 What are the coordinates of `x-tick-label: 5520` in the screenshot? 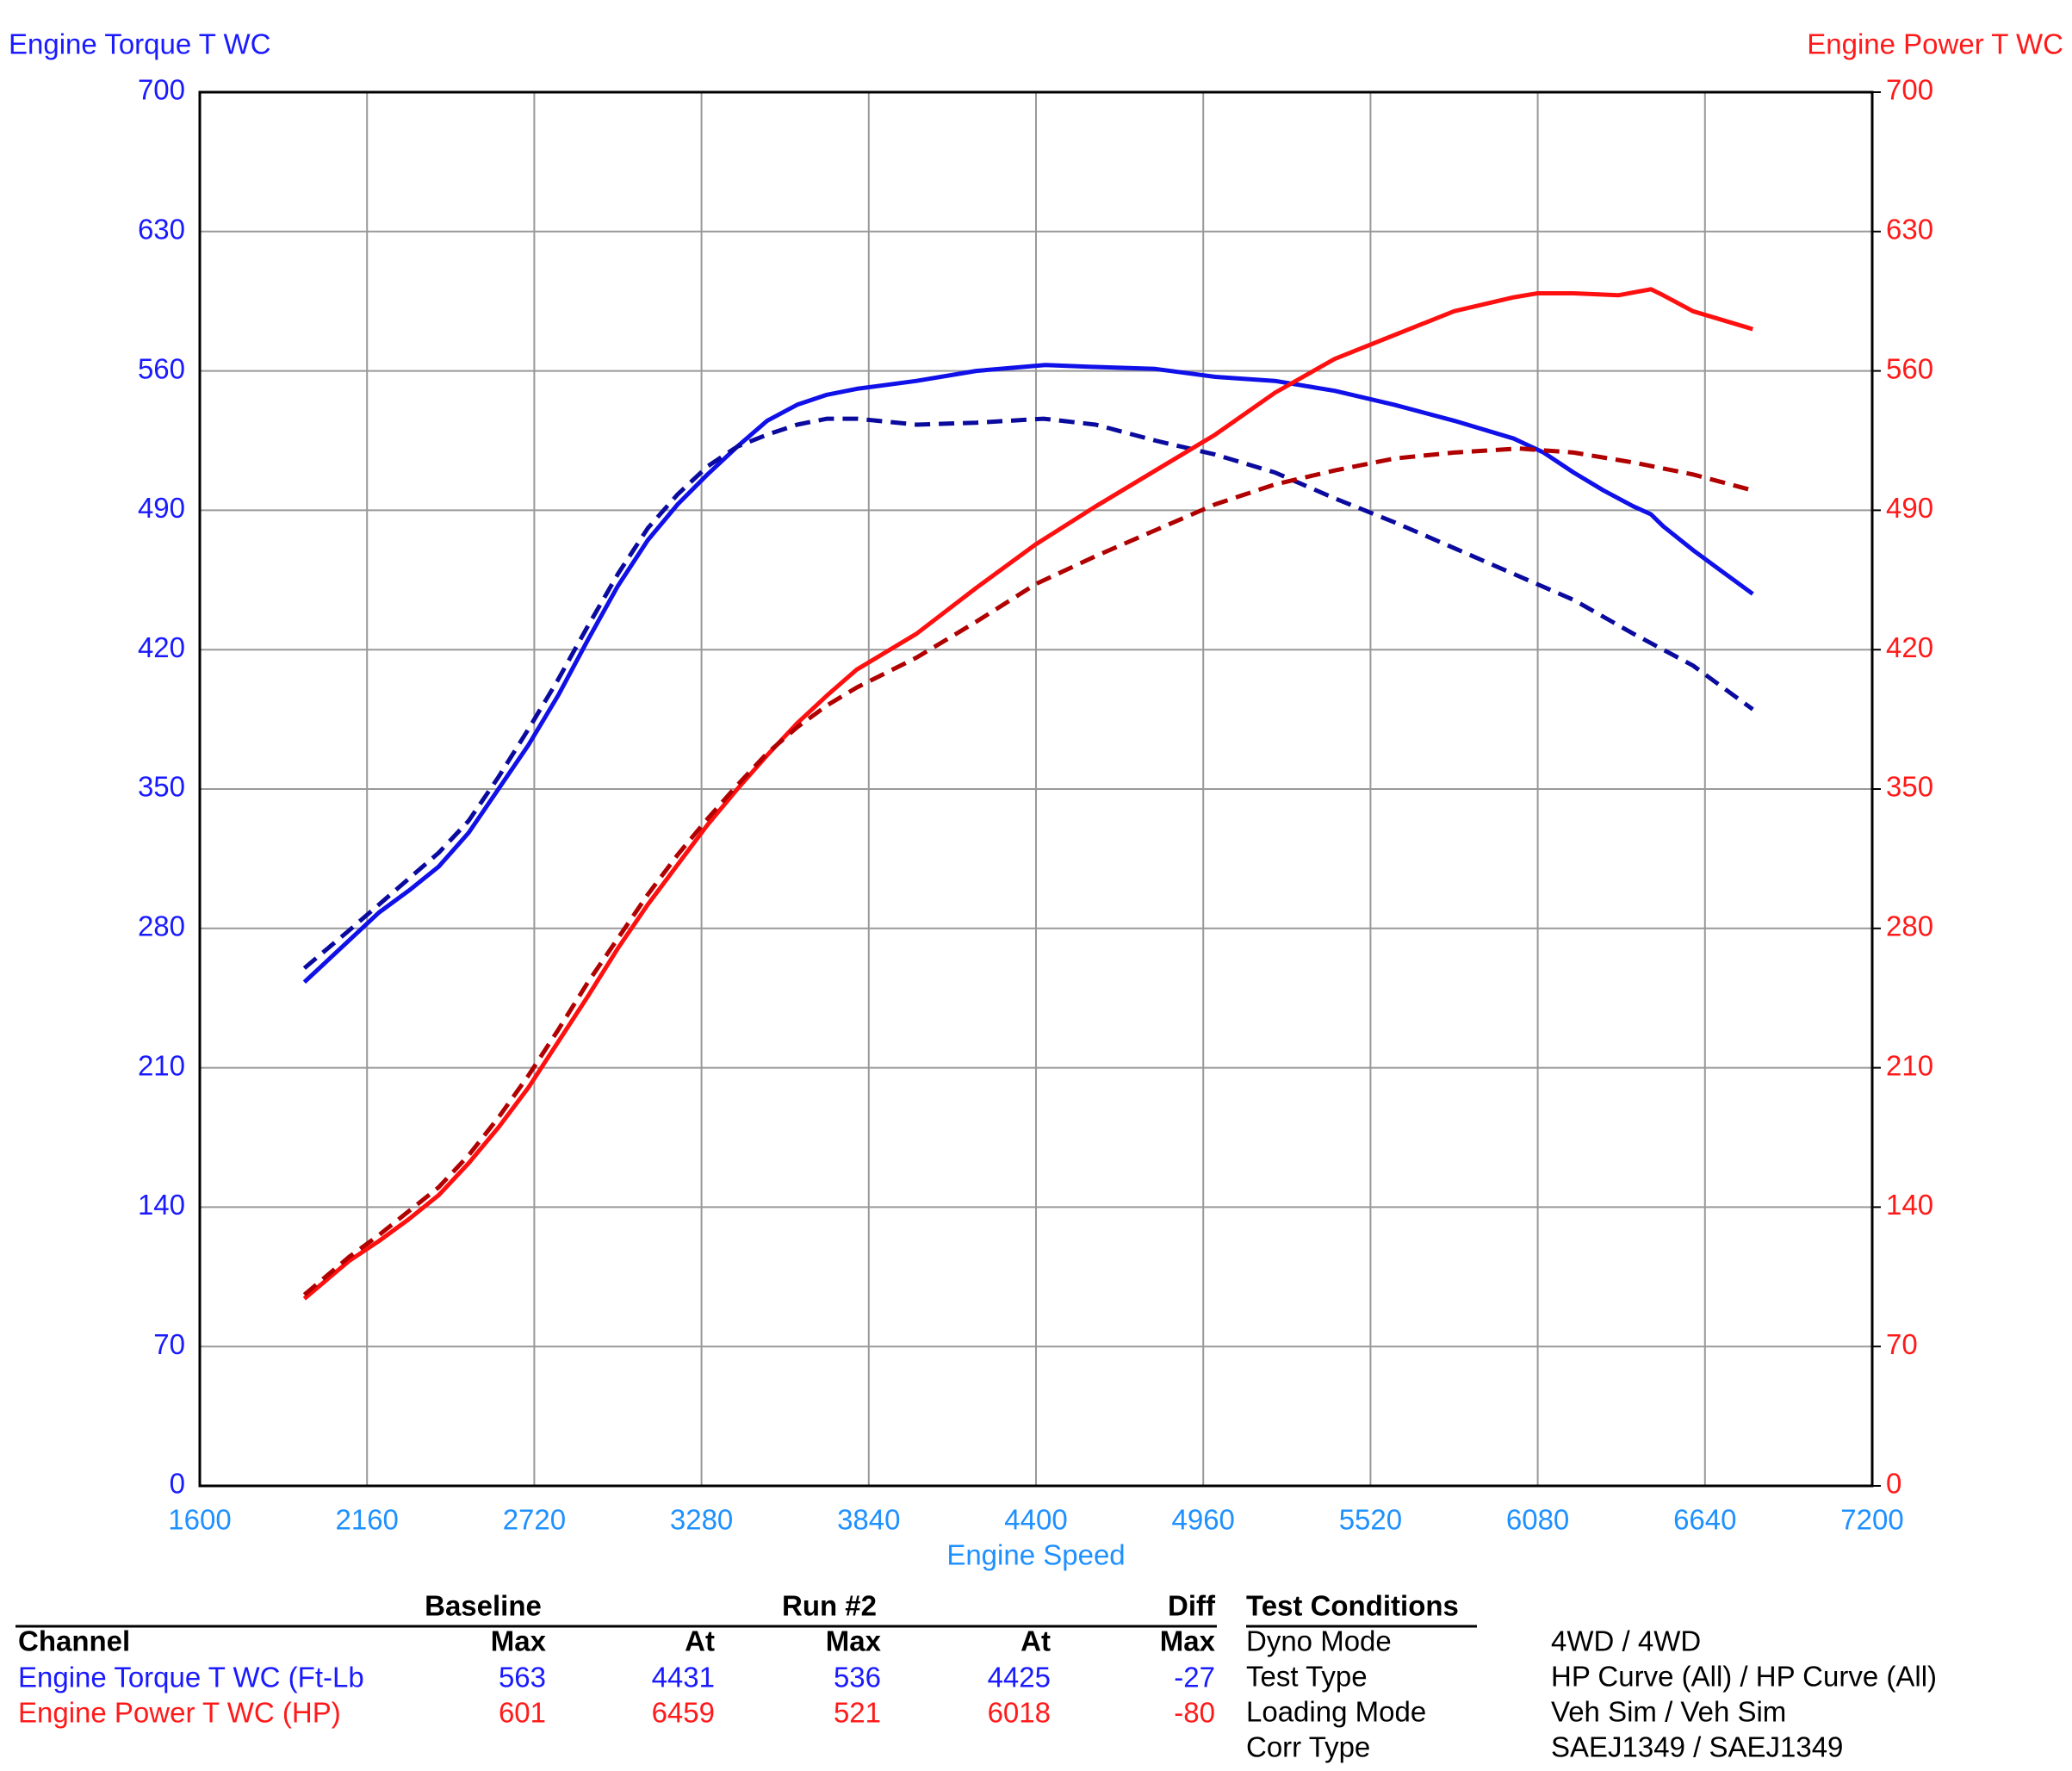 It's located at (1370, 1520).